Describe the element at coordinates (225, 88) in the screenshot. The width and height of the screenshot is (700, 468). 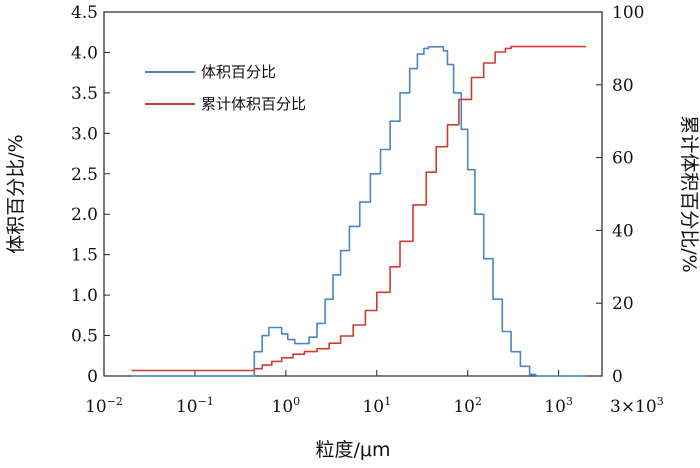
I see `legend: 体积百分比 累计体积百分比` at that location.